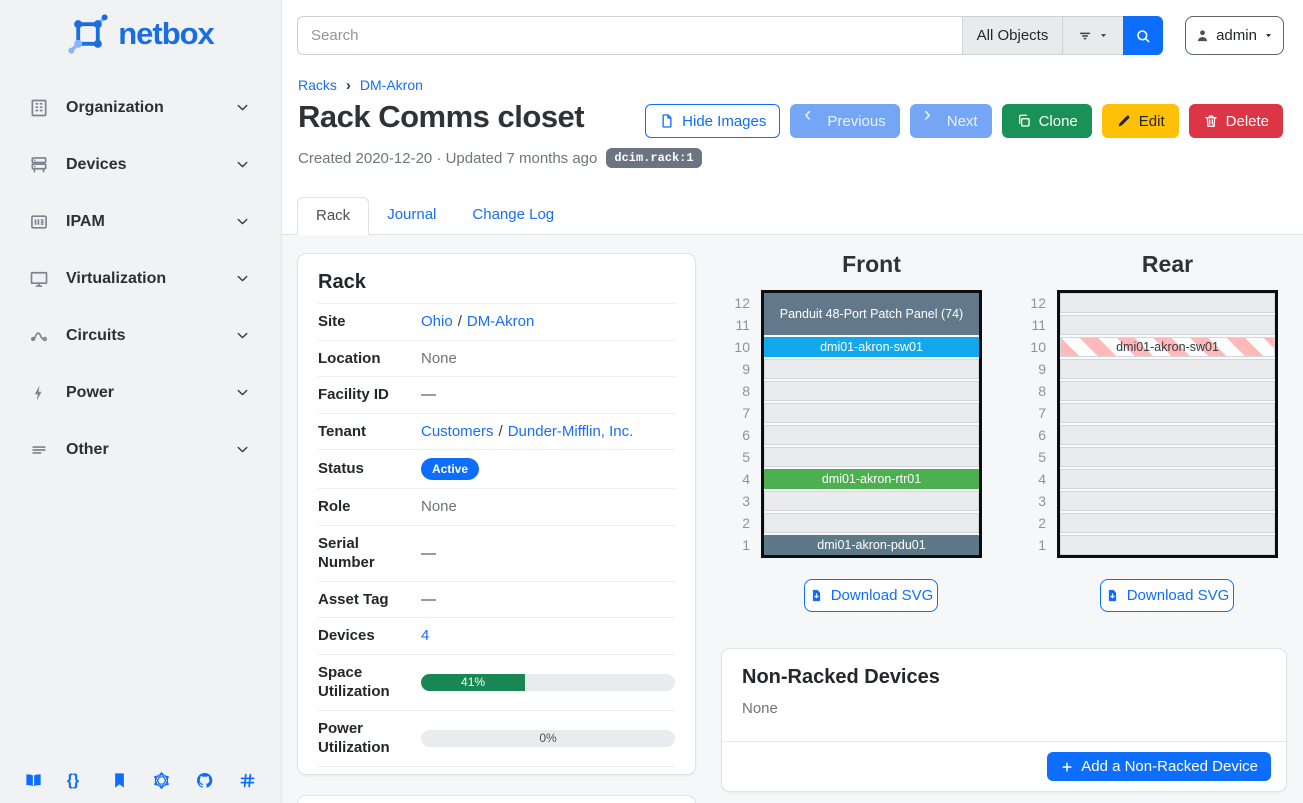 Image resolution: width=1303 pixels, height=803 pixels. Describe the element at coordinates (760, 708) in the screenshot. I see `non-racked-devices-body: None` at that location.